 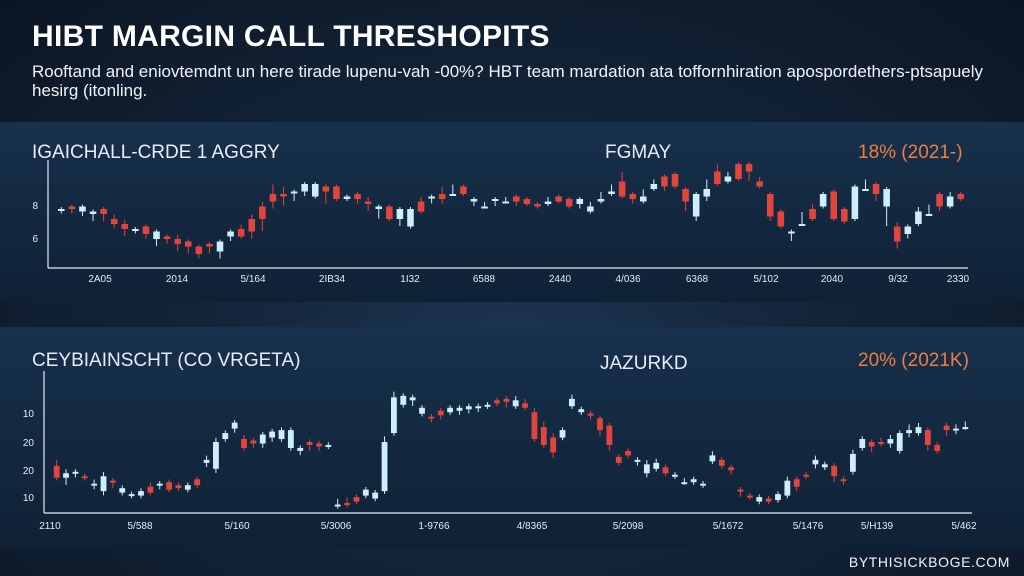 What do you see at coordinates (638, 152) in the screenshot?
I see `chart-1-center-label: FGMAY` at bounding box center [638, 152].